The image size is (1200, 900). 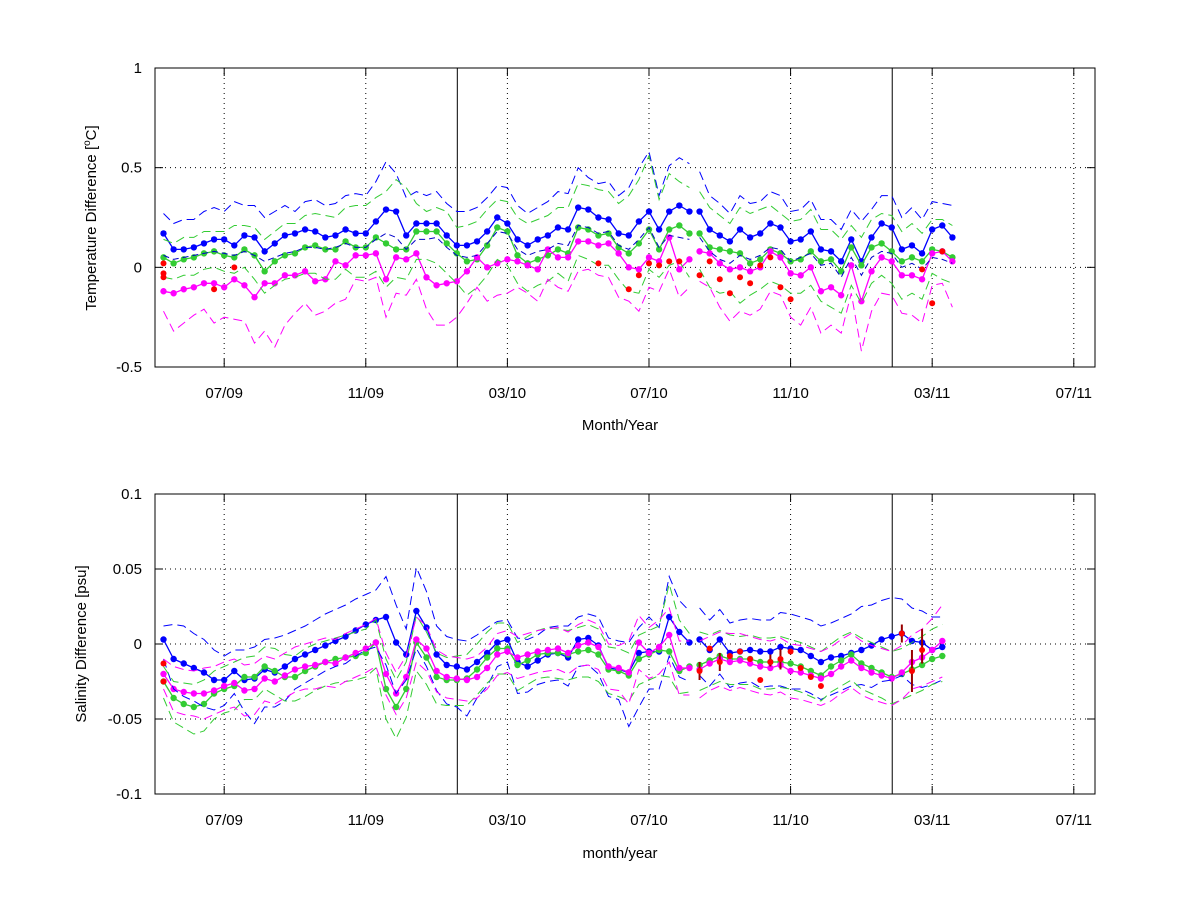 I want to click on salinity-xtick-label: 03/10, so click(x=508, y=820).